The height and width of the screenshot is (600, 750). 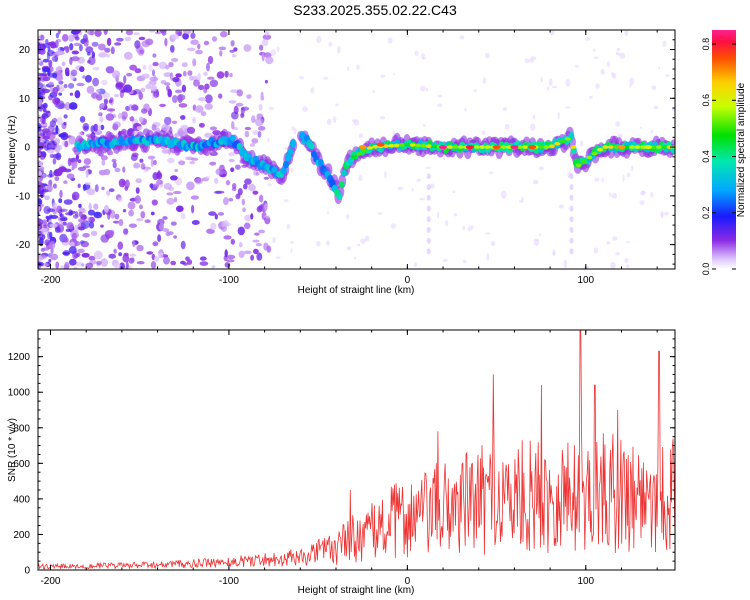 What do you see at coordinates (19, 393) in the screenshot?
I see `y-tick-label: 1000` at bounding box center [19, 393].